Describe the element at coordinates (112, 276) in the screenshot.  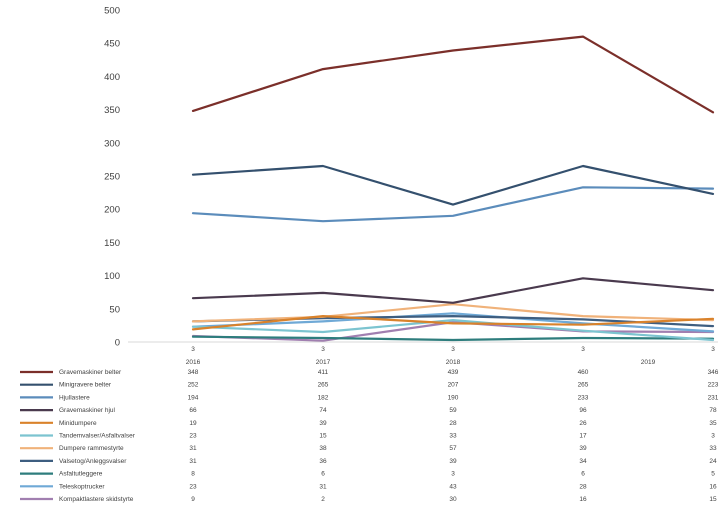
I see `y-tick-label: 100` at that location.